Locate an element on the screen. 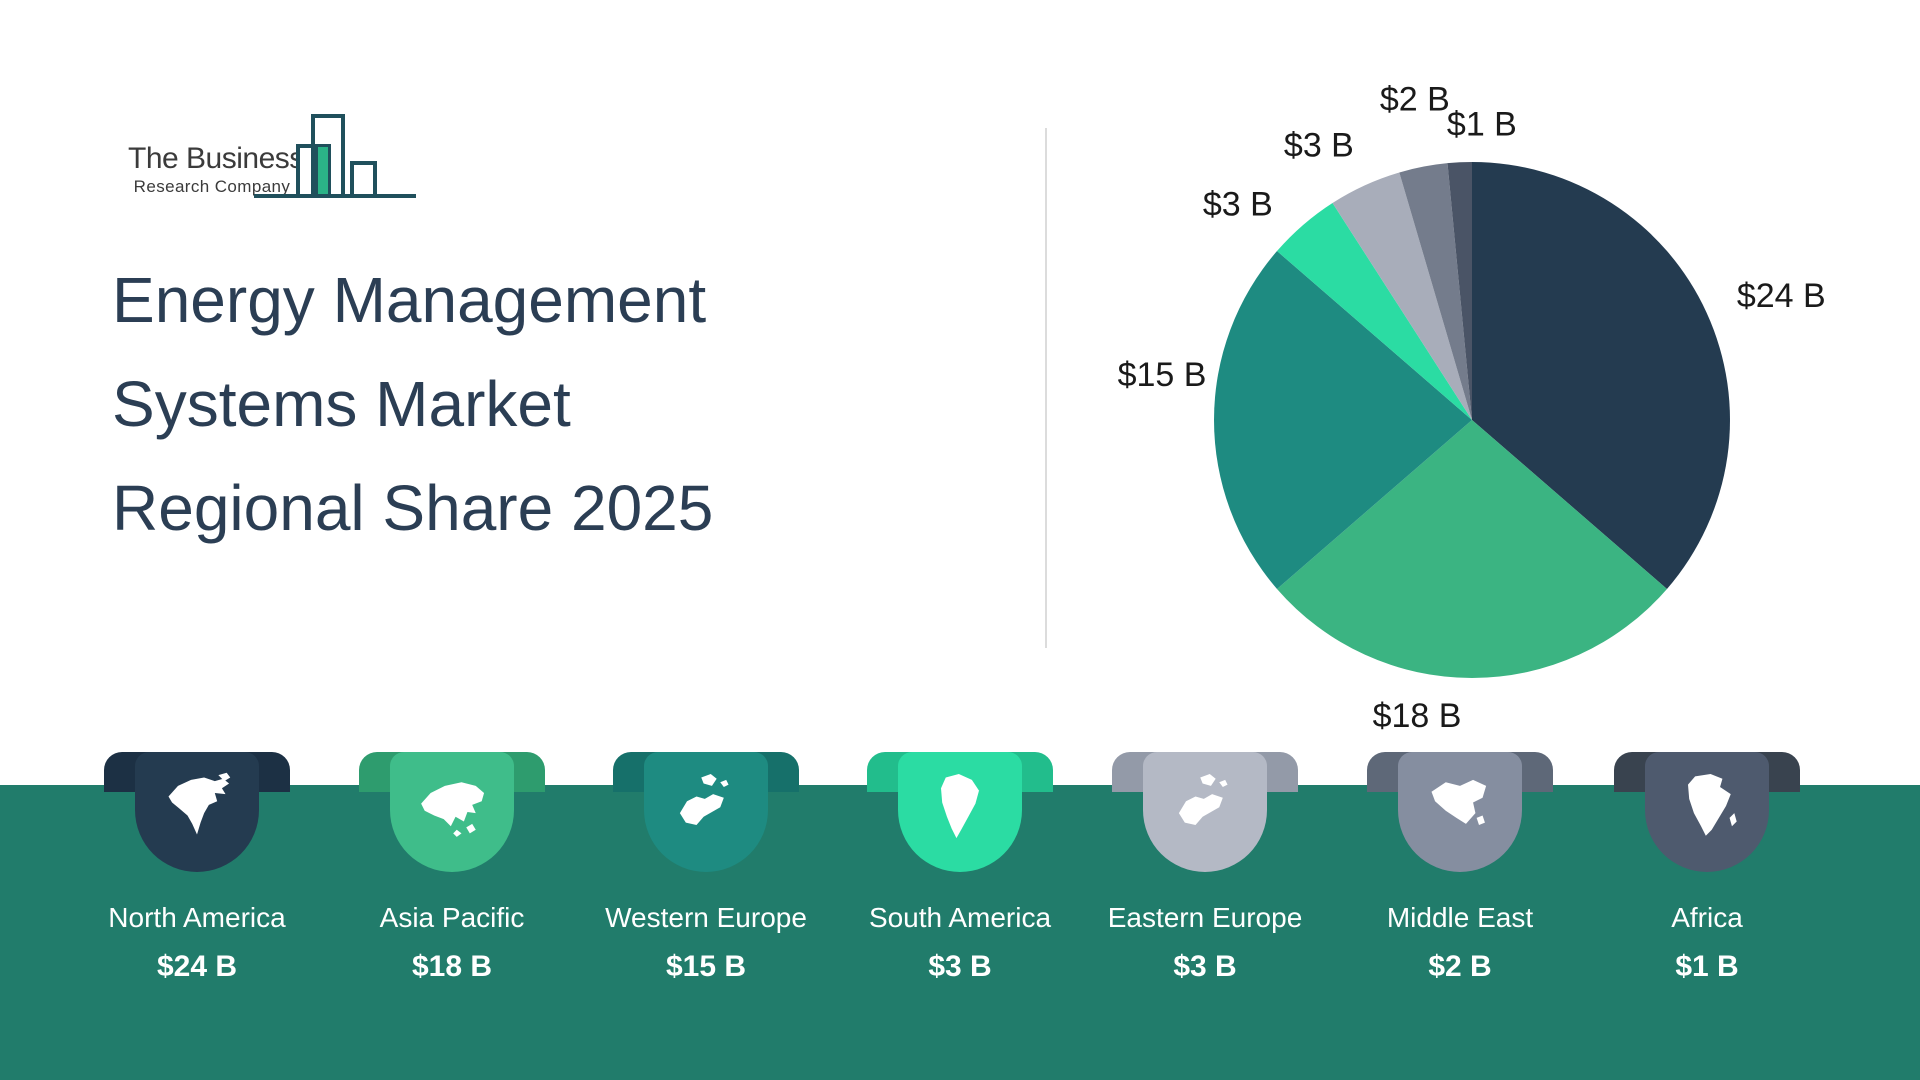 The height and width of the screenshot is (1080, 1920). pie-slice-eastern-europe is located at coordinates (1402, 296).